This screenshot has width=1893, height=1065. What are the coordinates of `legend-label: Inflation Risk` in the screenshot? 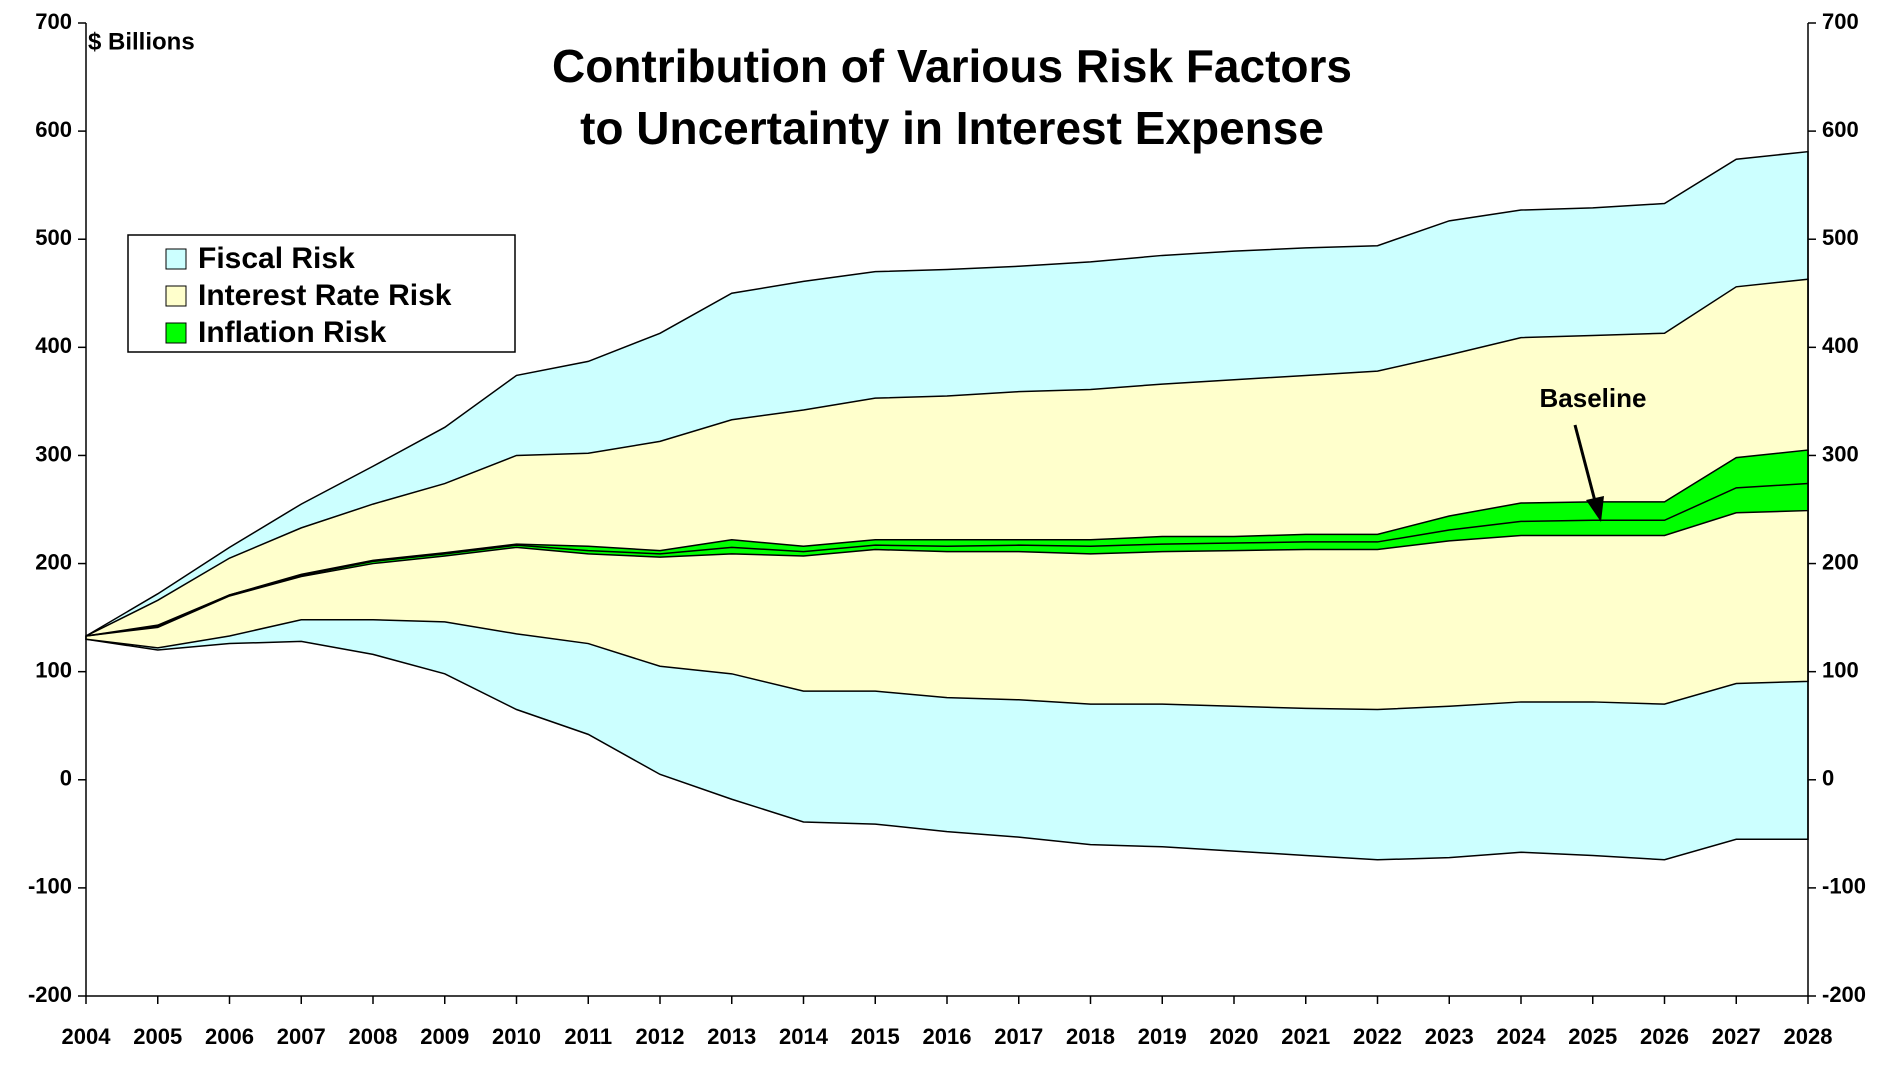 It's located at (292, 332).